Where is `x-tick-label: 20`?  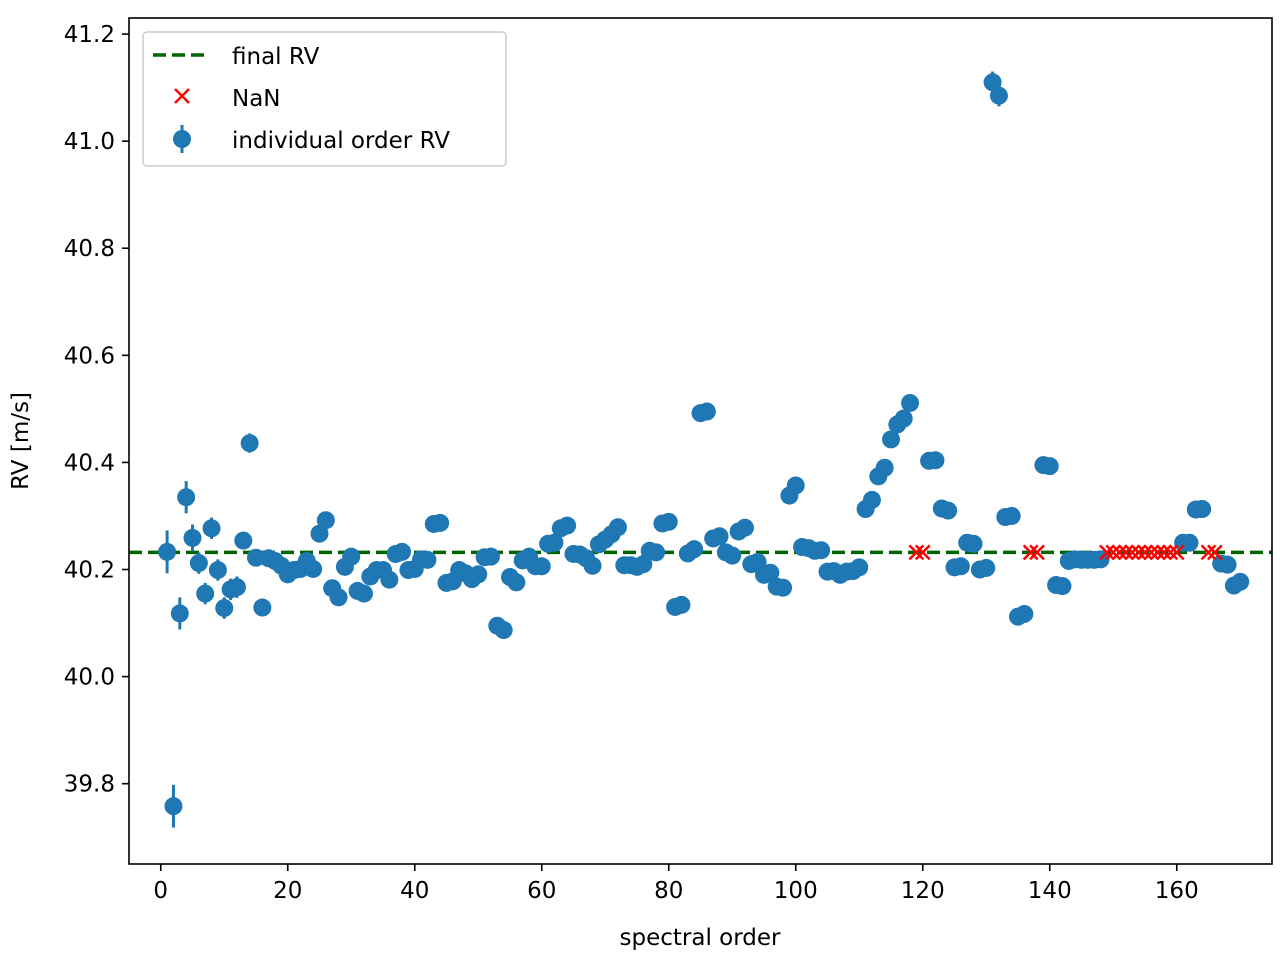 x-tick-label: 20 is located at coordinates (287, 891).